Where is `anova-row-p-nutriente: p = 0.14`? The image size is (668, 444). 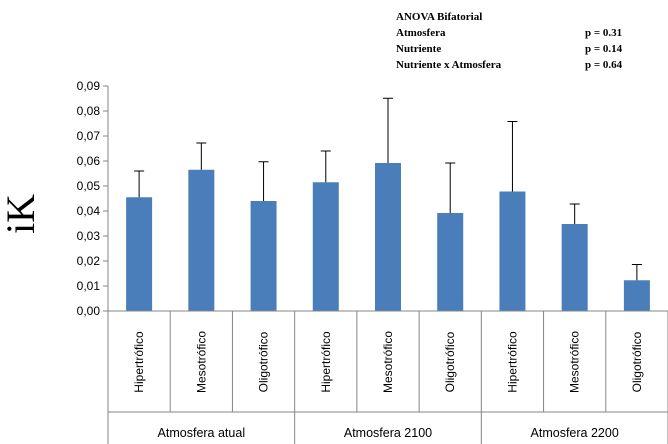
anova-row-p-nutriente: p = 0.14 is located at coordinates (604, 49).